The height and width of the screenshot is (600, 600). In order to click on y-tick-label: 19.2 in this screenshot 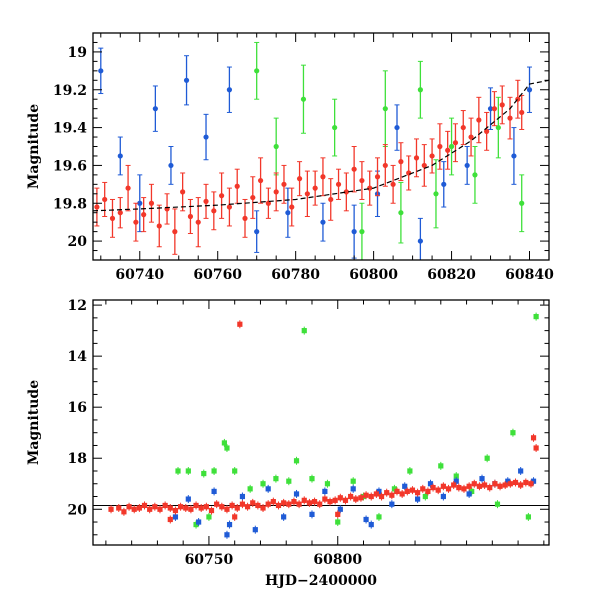, I will do `click(70, 91)`.